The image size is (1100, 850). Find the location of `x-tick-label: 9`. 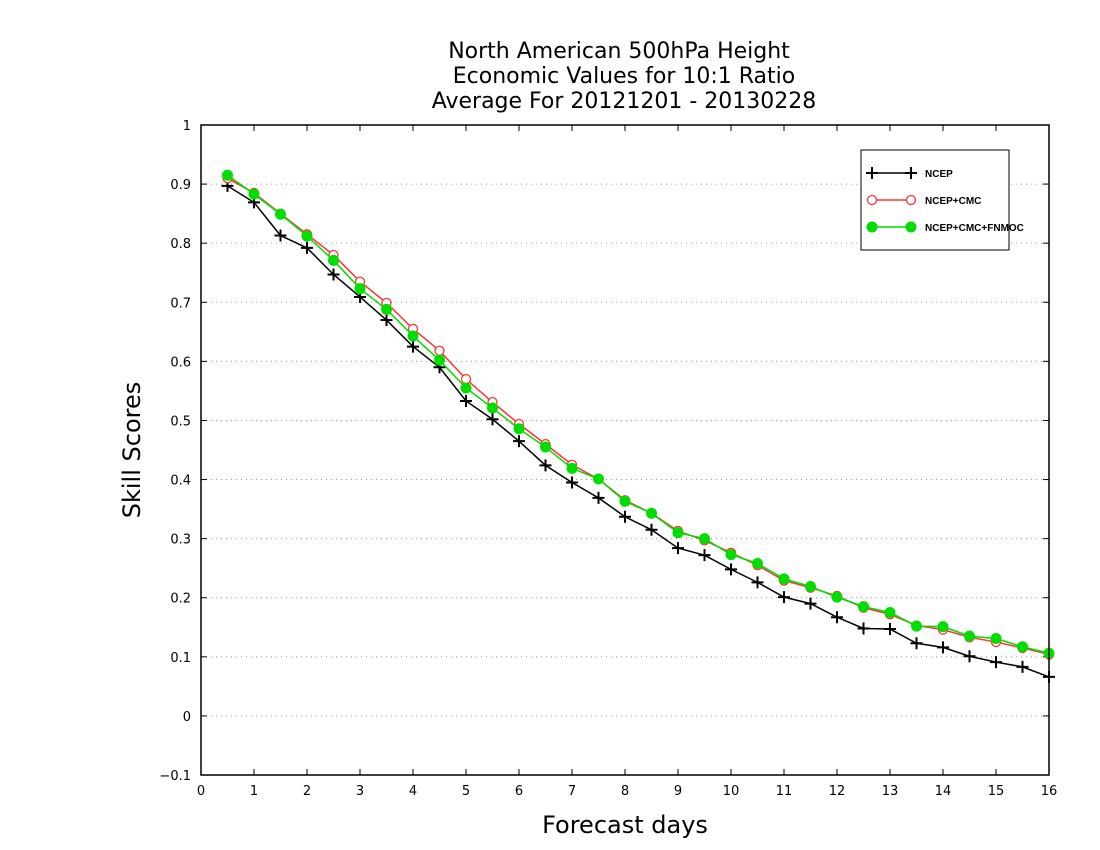

x-tick-label: 9 is located at coordinates (678, 791).